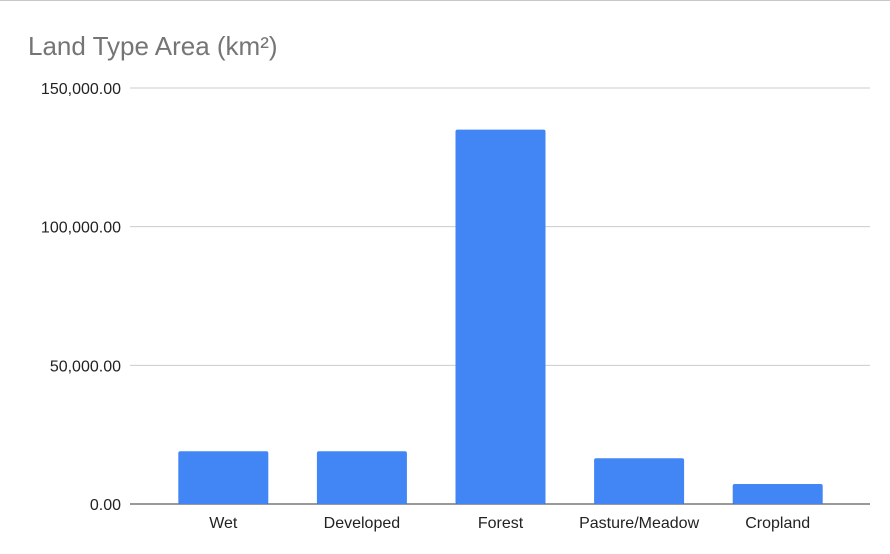  What do you see at coordinates (153, 46) in the screenshot?
I see `chart-title: Land Type Area (km²)` at bounding box center [153, 46].